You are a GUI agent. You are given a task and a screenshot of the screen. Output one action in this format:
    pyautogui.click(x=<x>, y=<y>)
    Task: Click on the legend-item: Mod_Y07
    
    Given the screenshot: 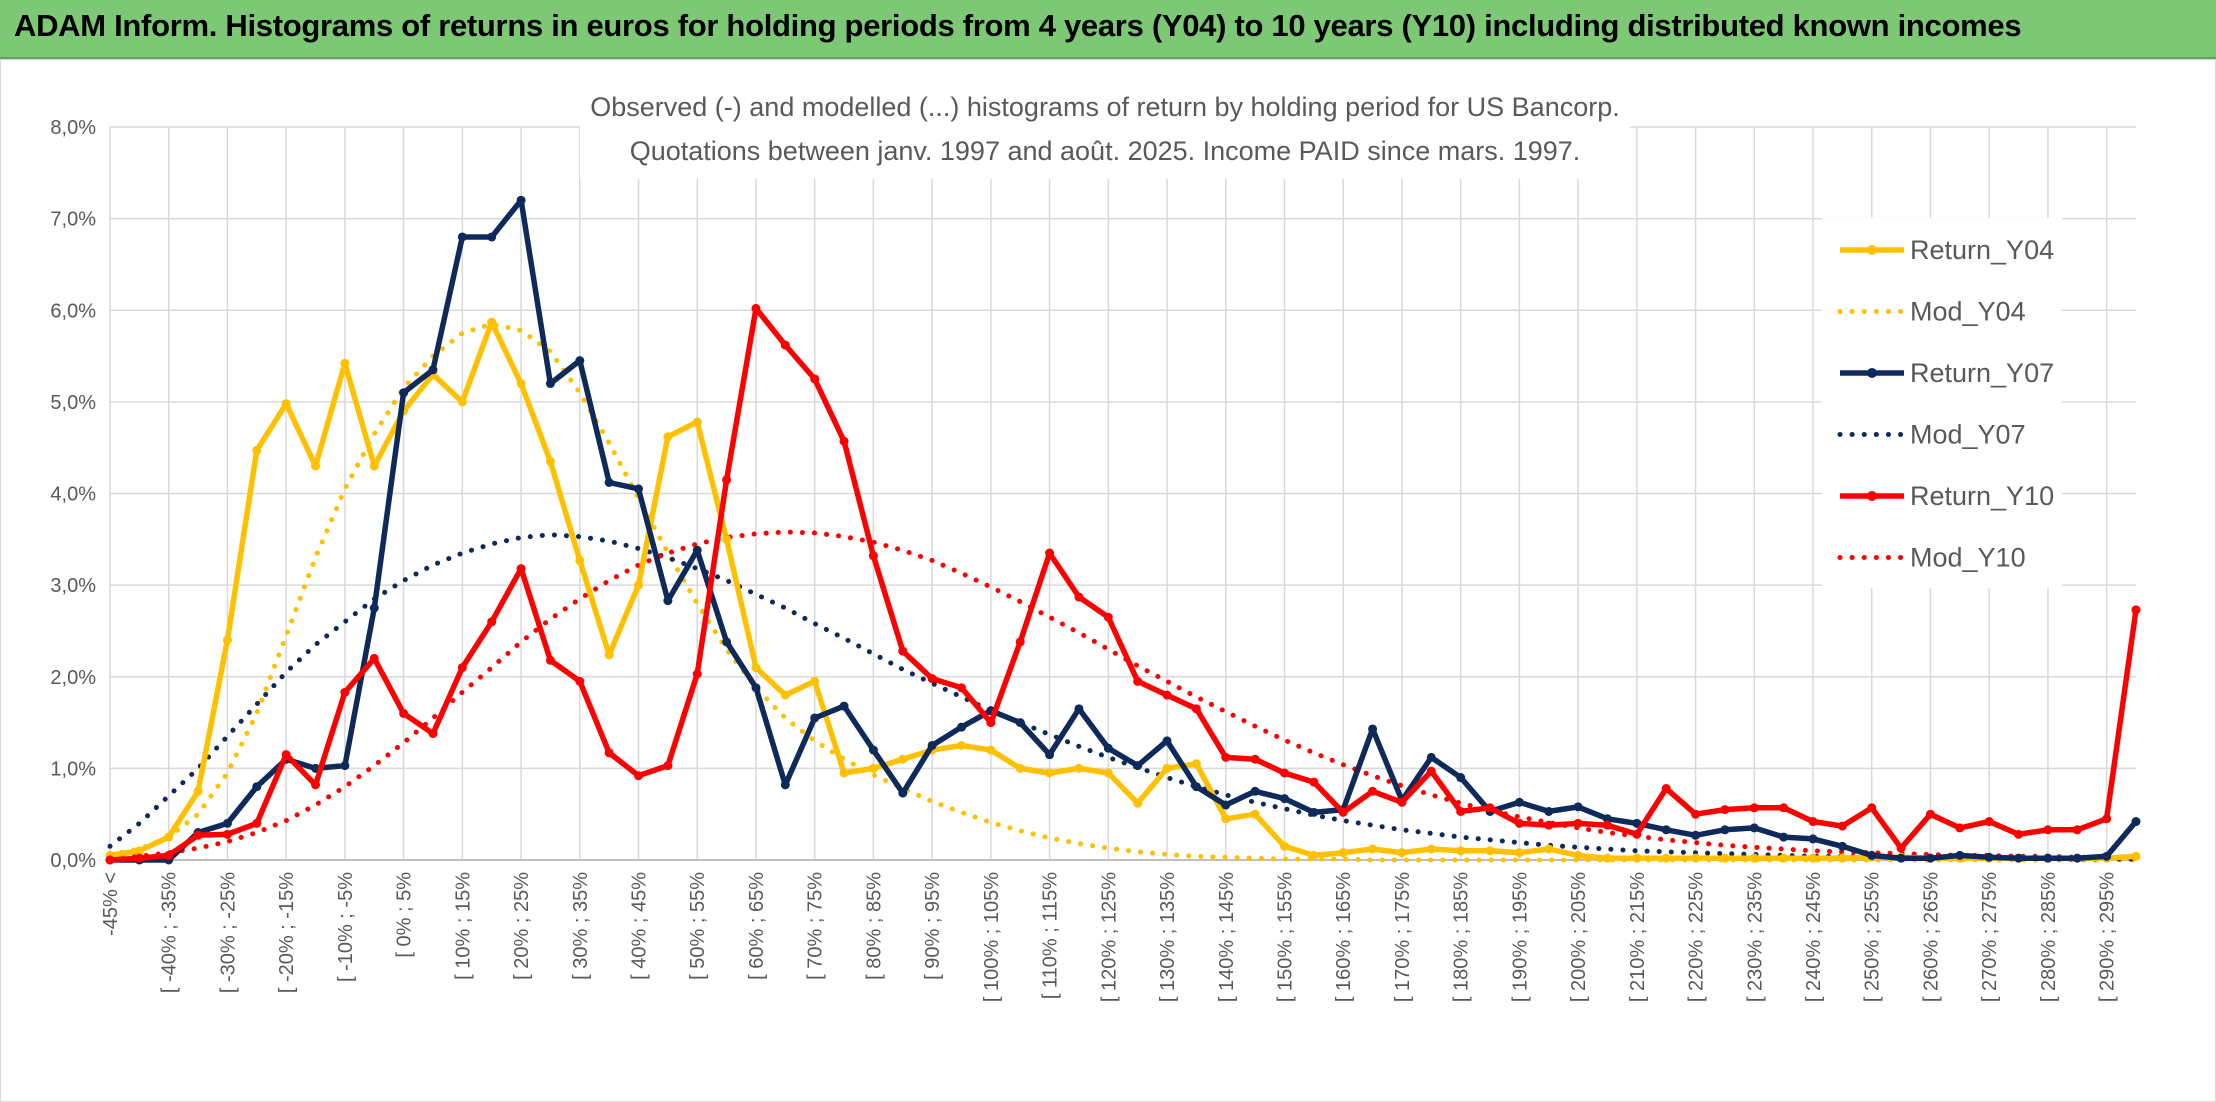 What is the action you would take?
    pyautogui.click(x=1931, y=435)
    